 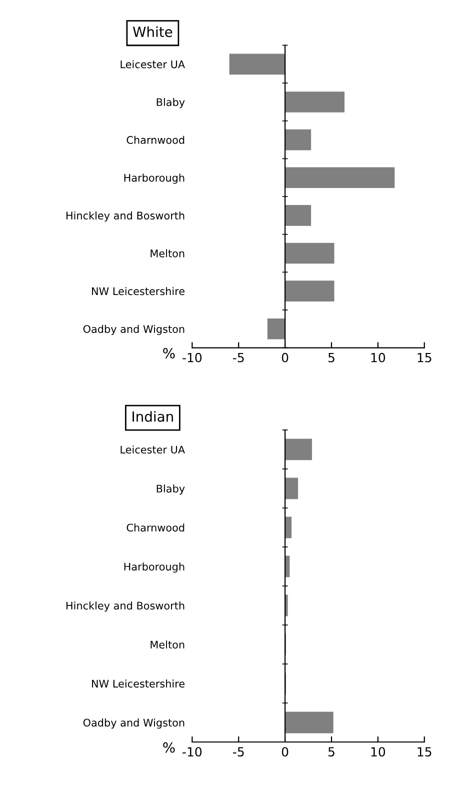 I want to click on chart-title: White, so click(x=152, y=32).